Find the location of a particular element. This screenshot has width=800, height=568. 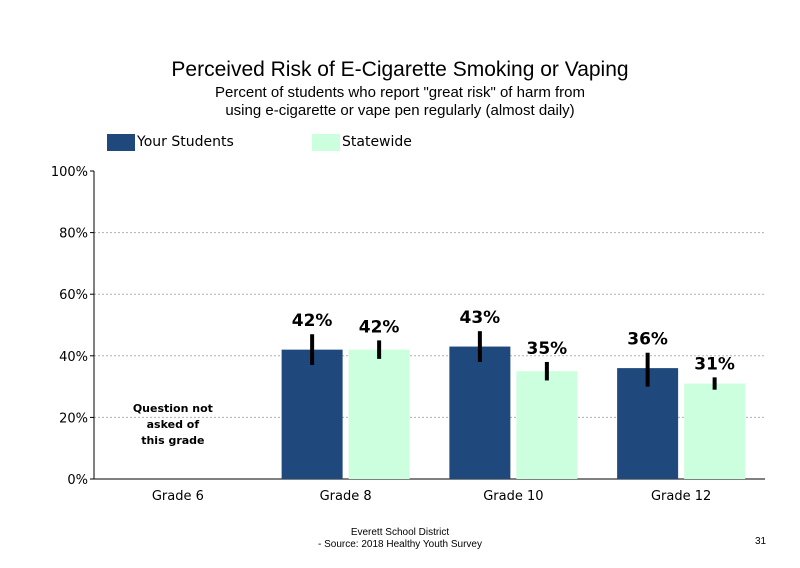

data-label-statewide-grade-8: 42% is located at coordinates (379, 327).